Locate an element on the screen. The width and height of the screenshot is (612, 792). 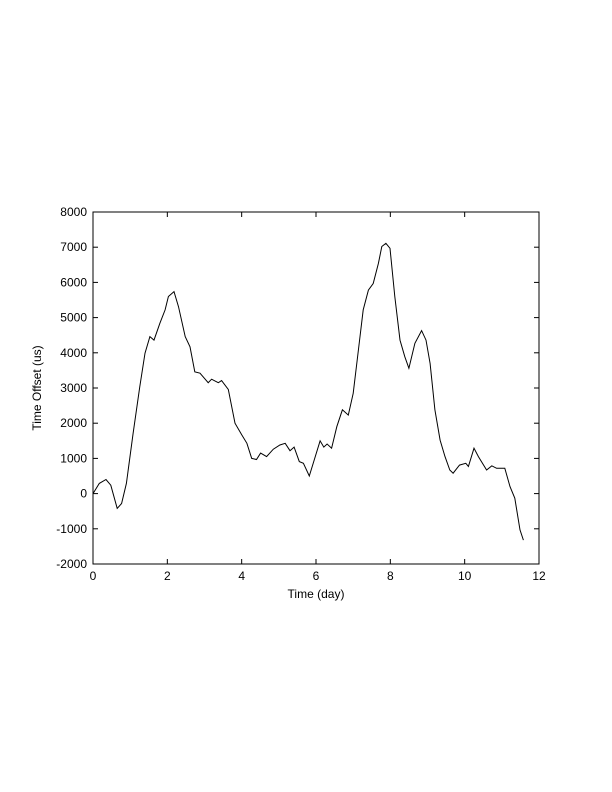
y-tick-label: 5000 is located at coordinates (73, 318).